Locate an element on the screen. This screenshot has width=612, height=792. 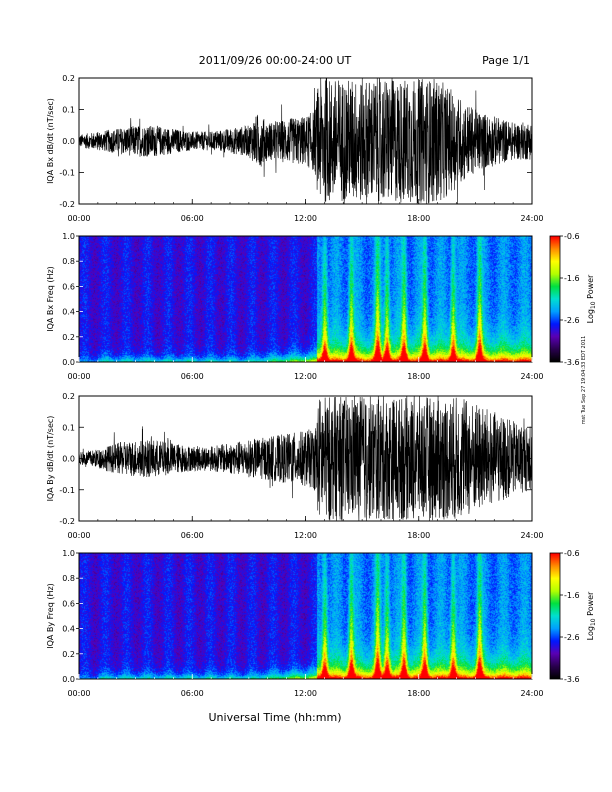
y-axis-title: IQA Bx dB/dt (nT/sec) is located at coordinates (50, 141).